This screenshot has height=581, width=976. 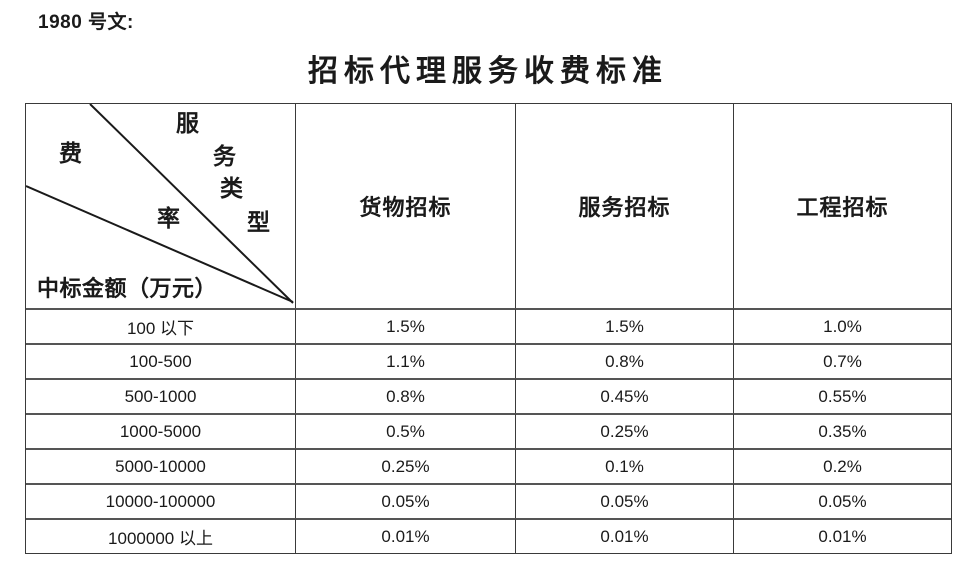 I want to click on corner-amount-label: 中标金额（万元）, so click(x=127, y=288).